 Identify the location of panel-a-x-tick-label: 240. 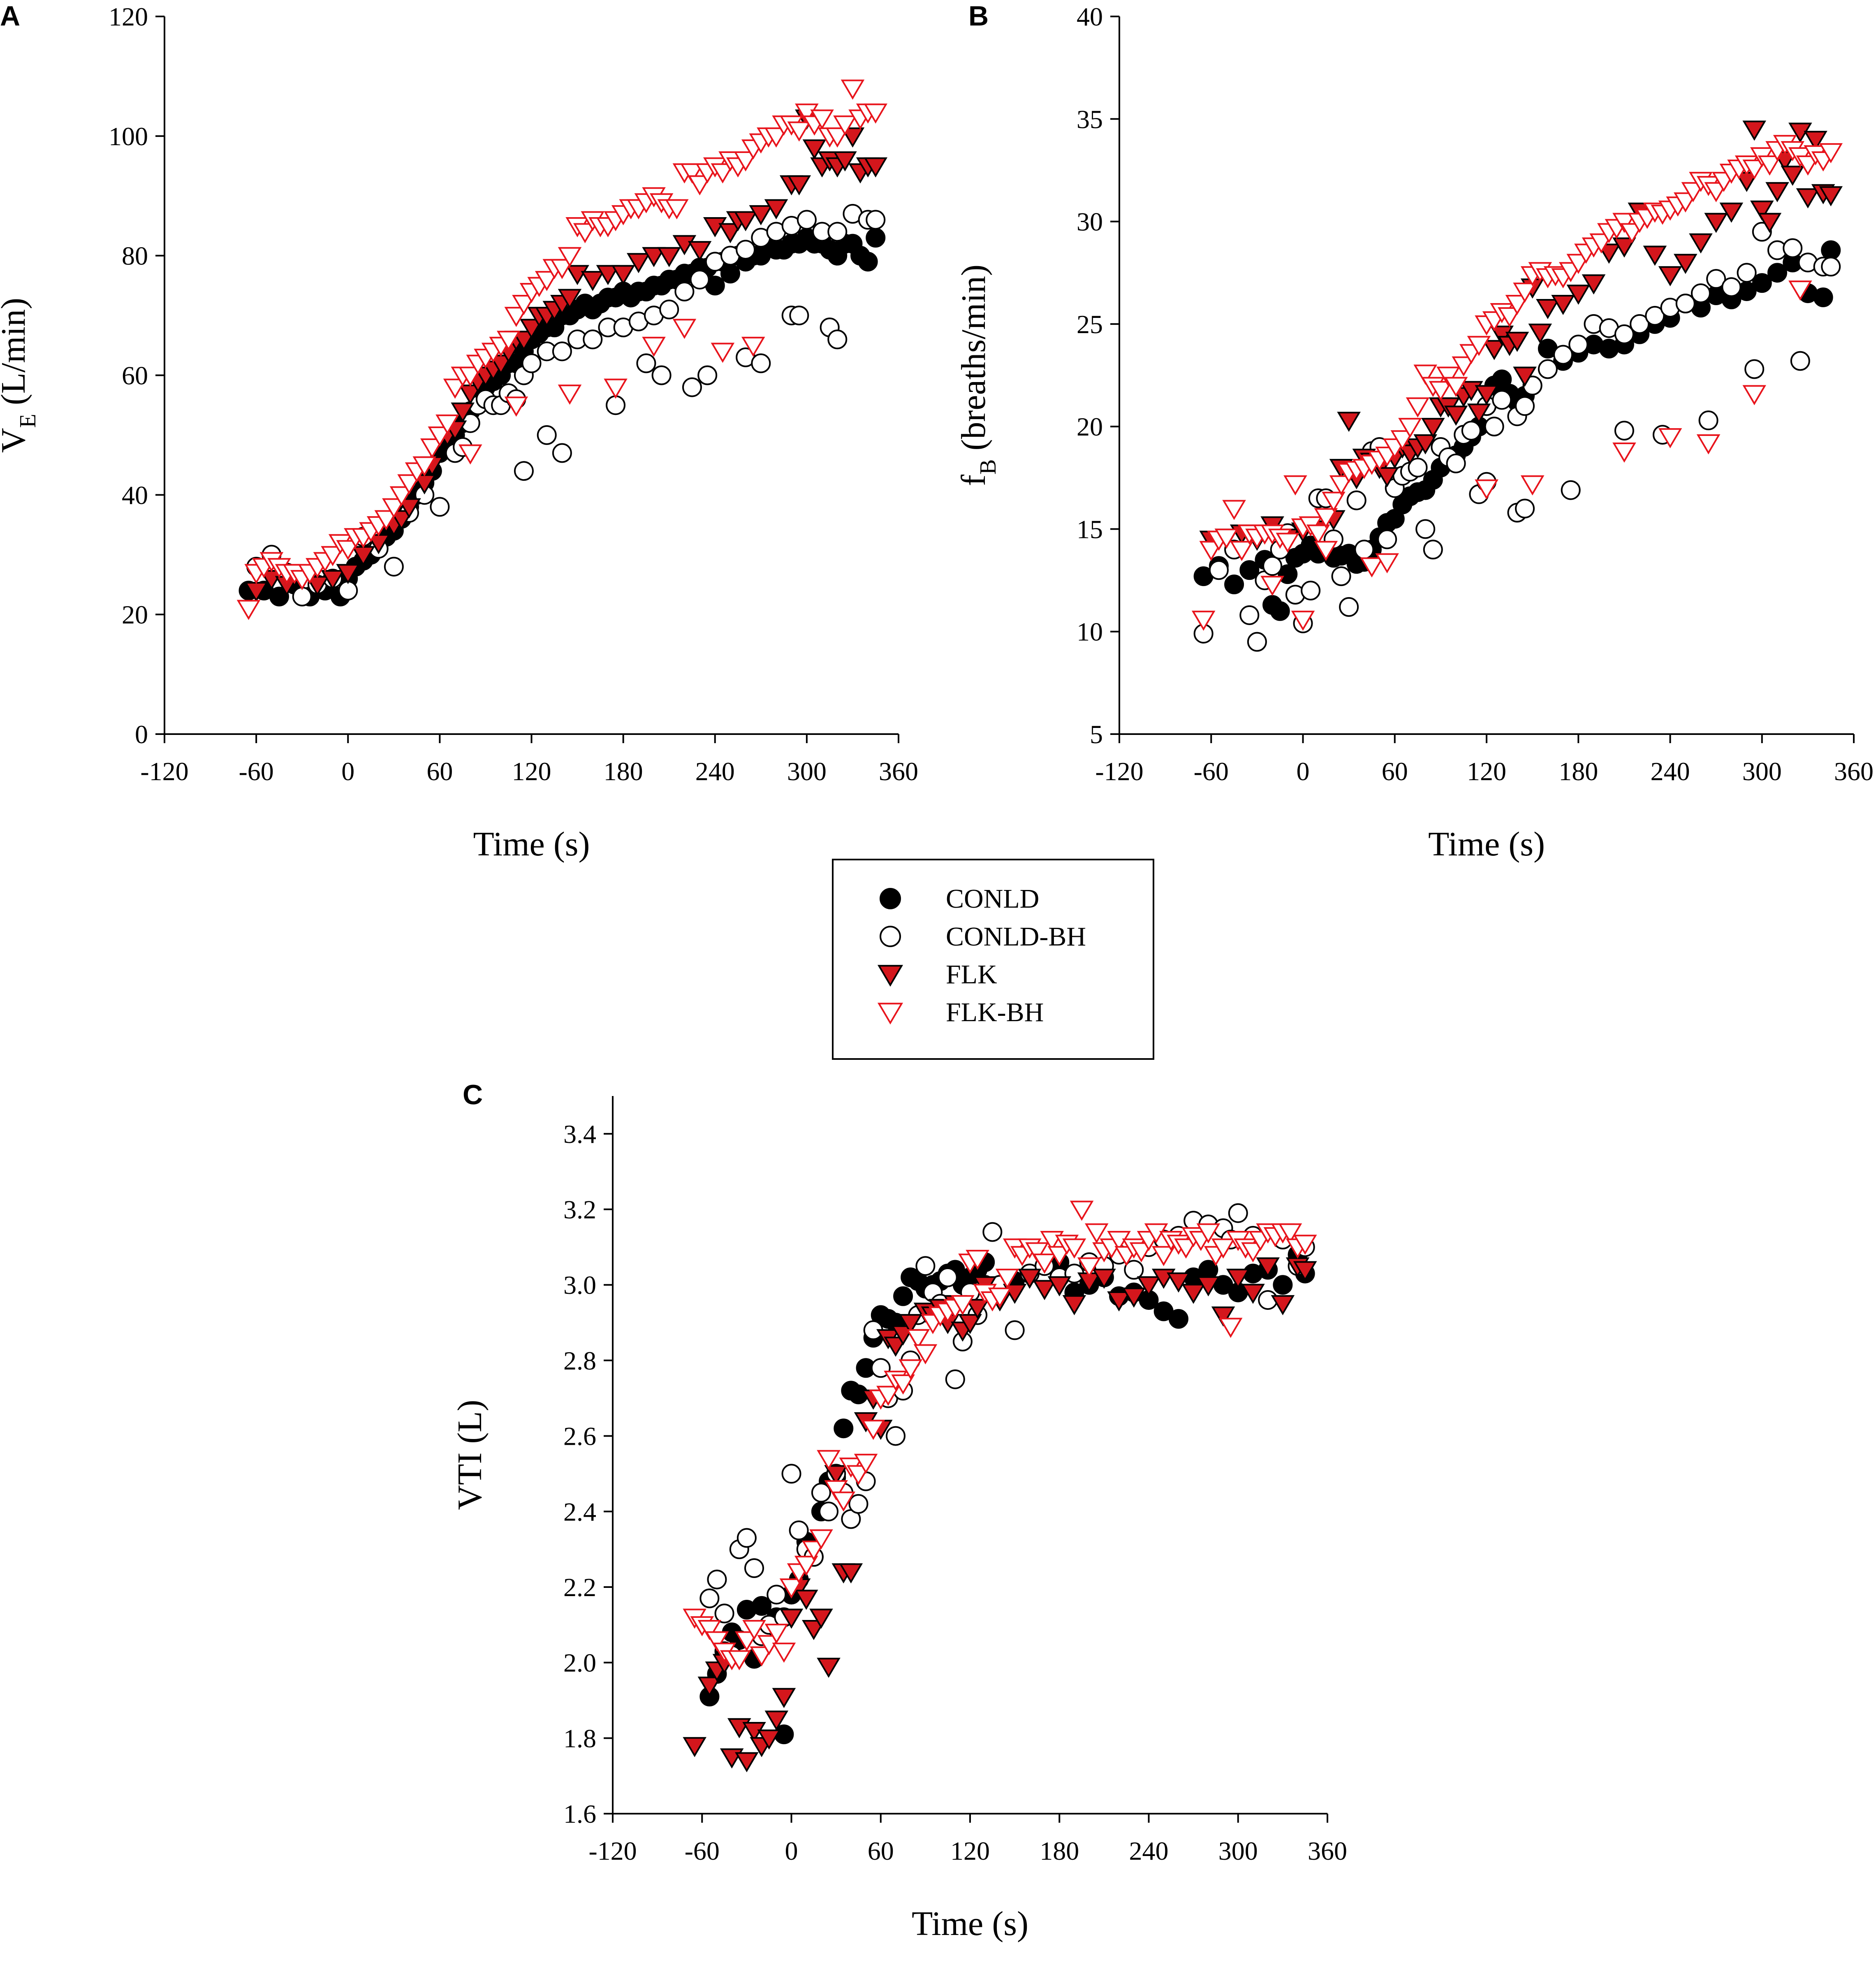
(715, 771).